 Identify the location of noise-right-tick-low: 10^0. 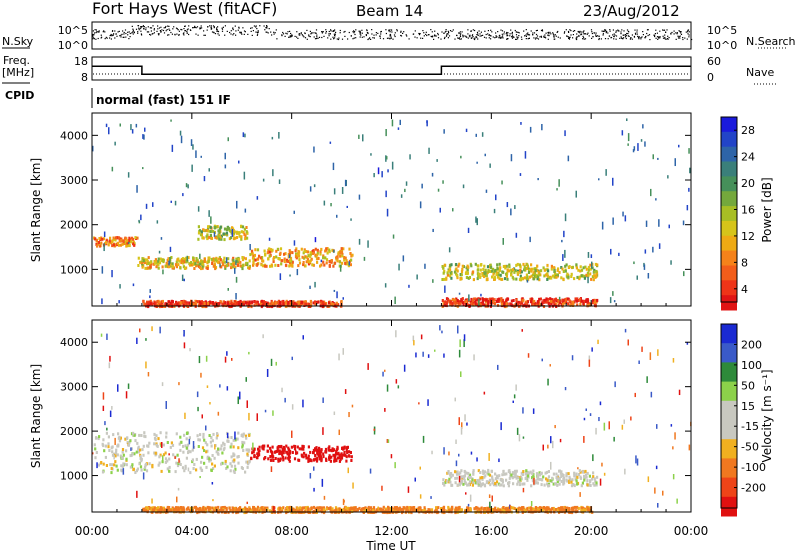
(722, 45).